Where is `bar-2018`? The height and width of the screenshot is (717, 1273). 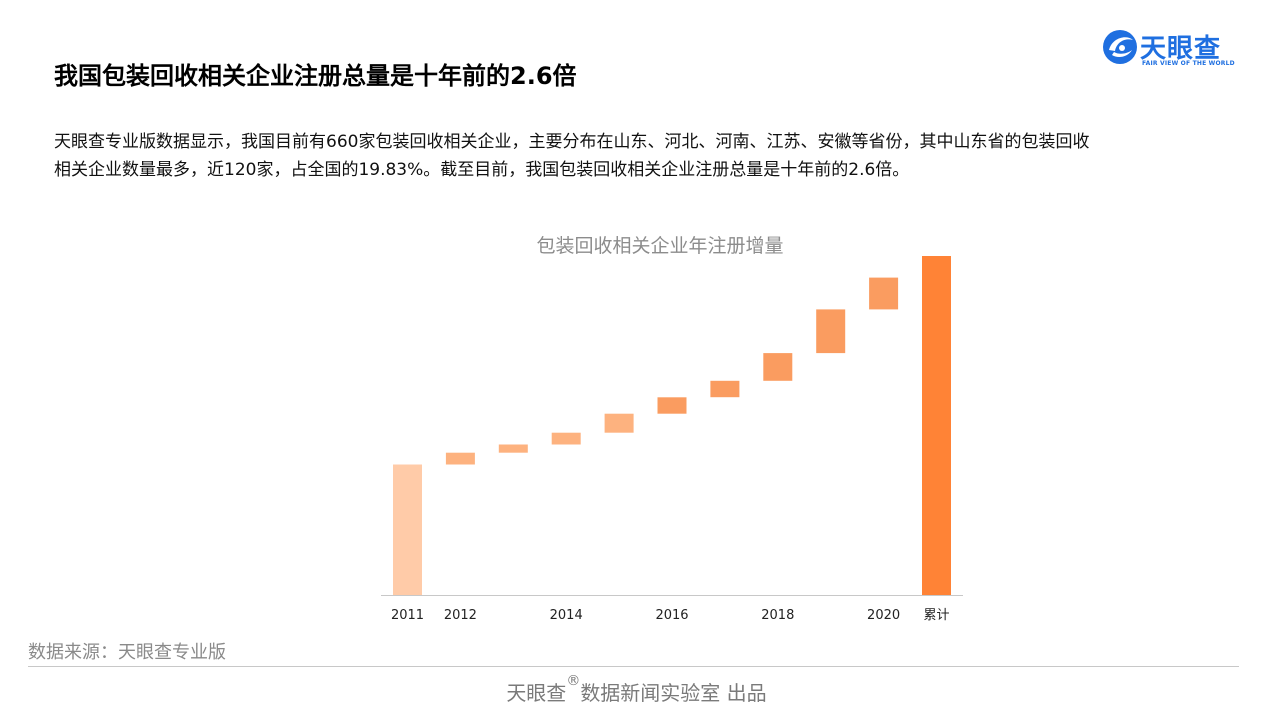
bar-2018 is located at coordinates (778, 367).